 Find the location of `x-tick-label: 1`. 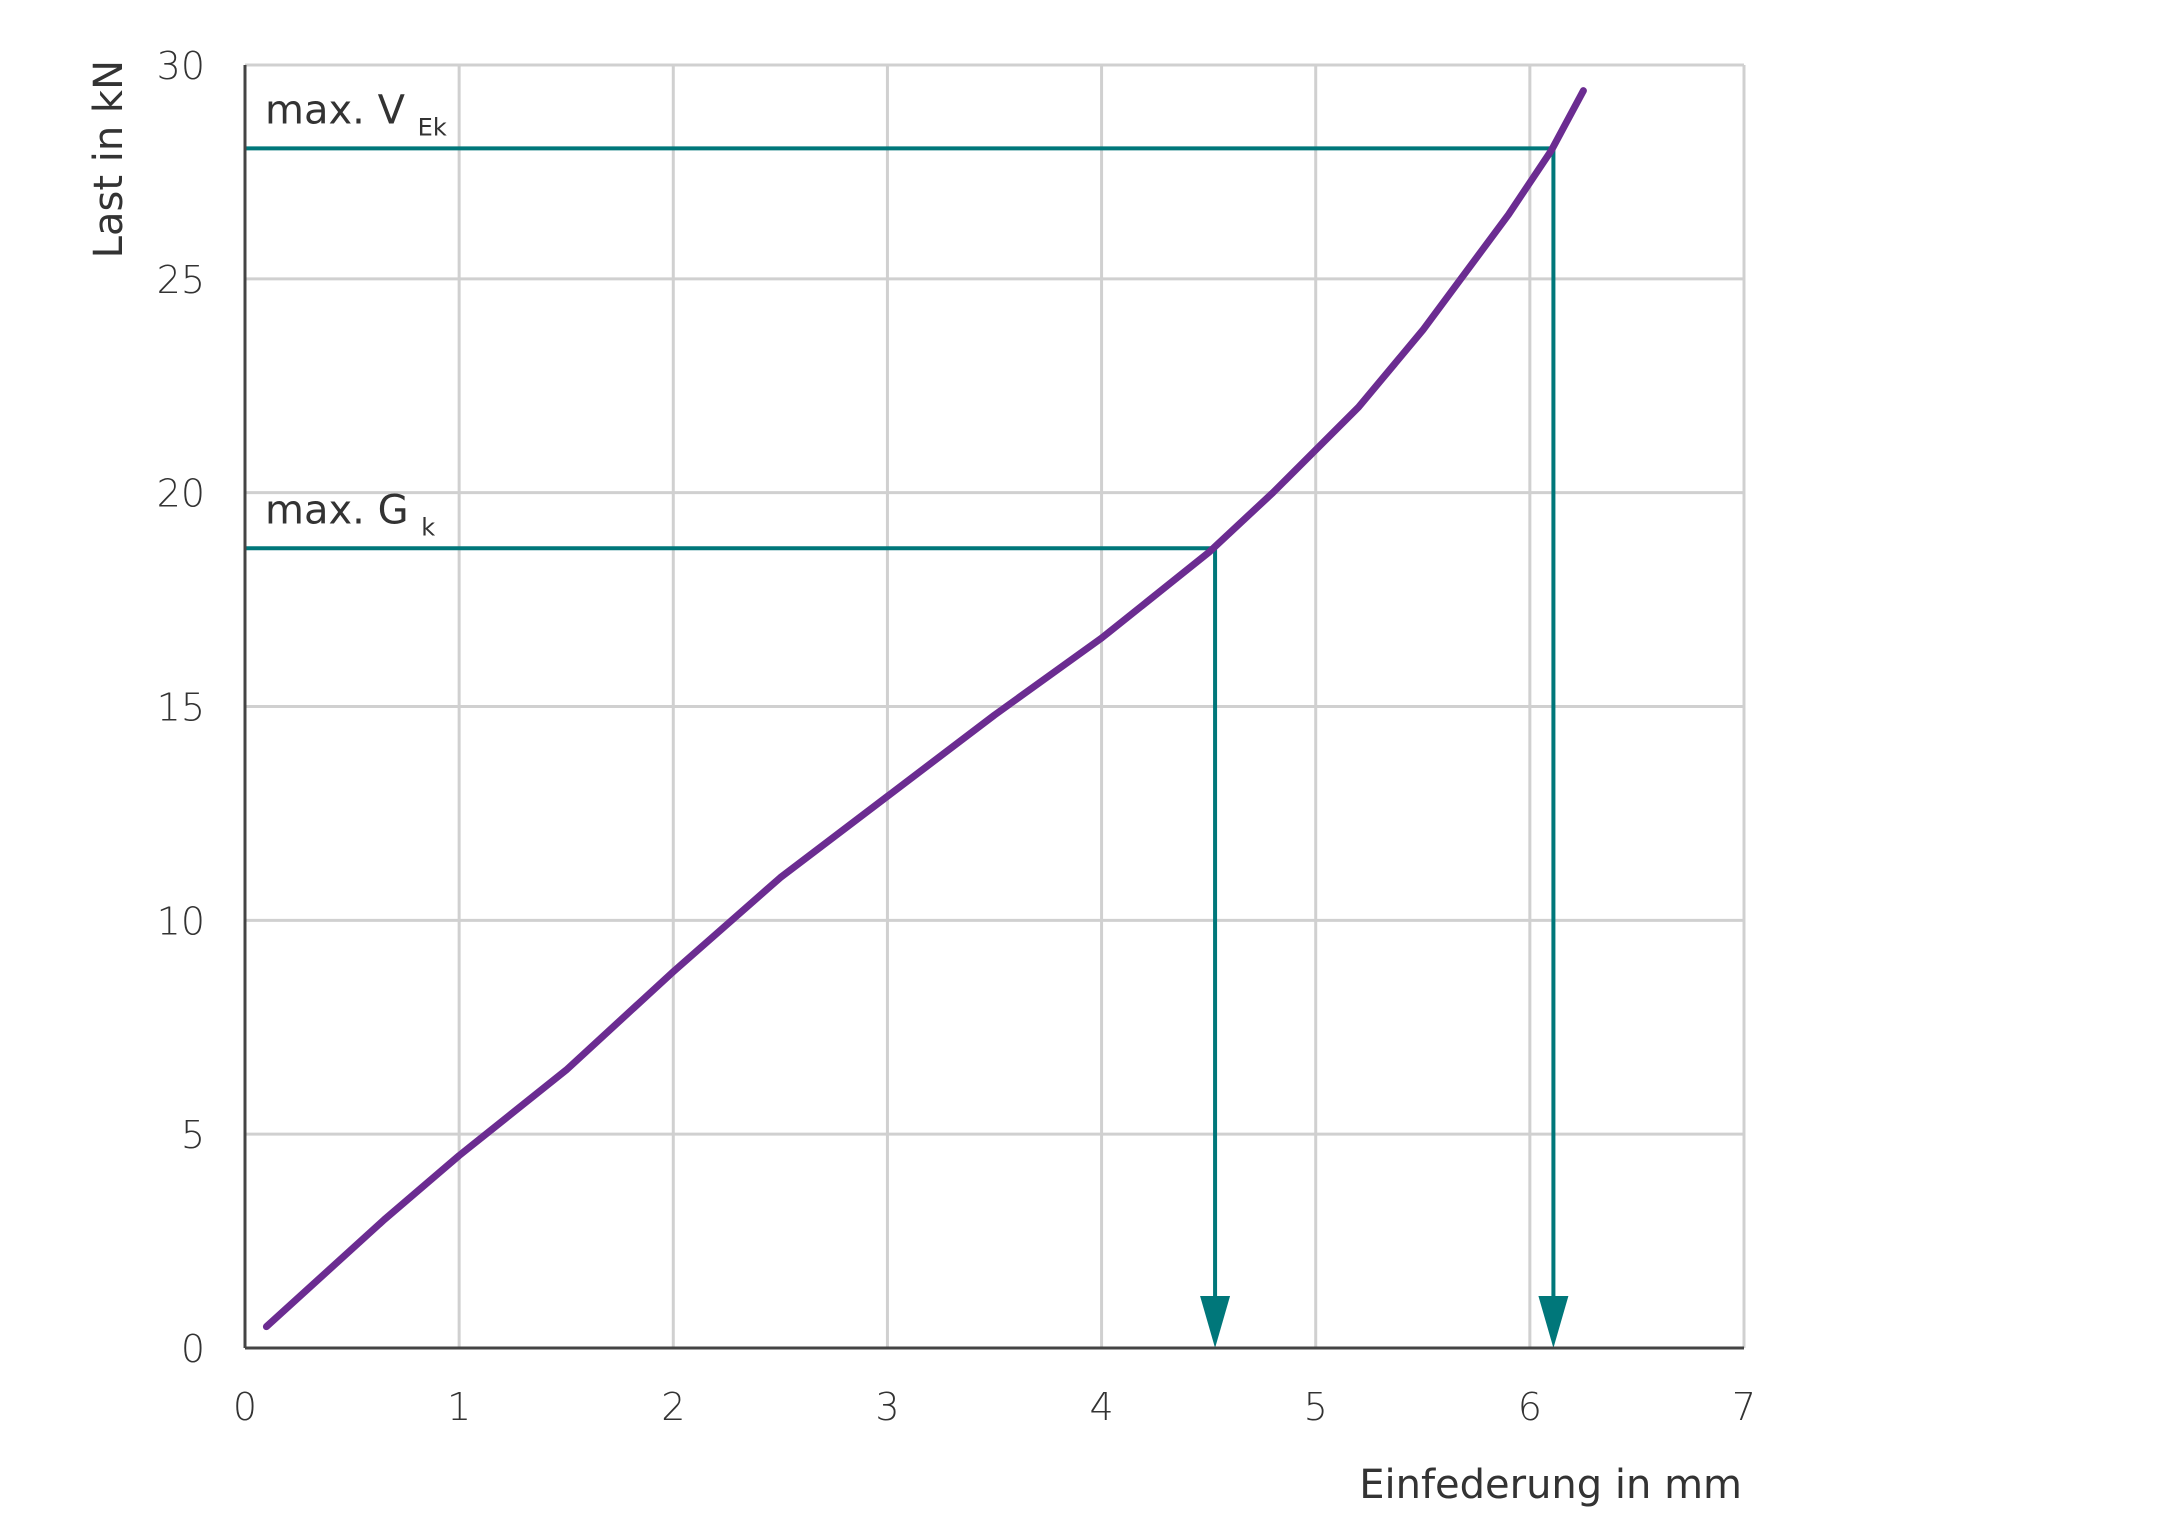

x-tick-label: 1 is located at coordinates (459, 1407).